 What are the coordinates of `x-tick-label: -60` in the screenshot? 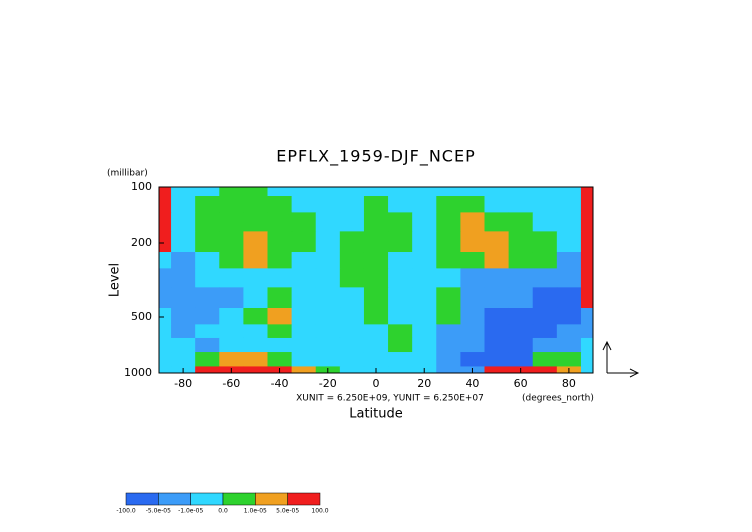 It's located at (231, 383).